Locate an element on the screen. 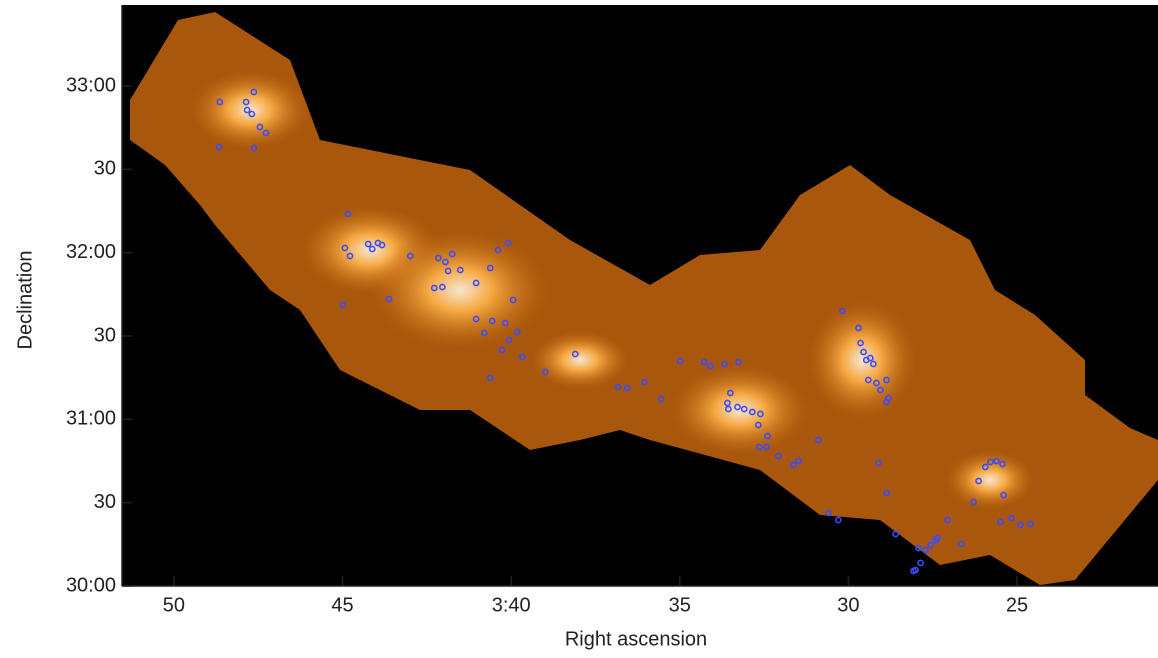 The width and height of the screenshot is (1158, 658). y-tick-label: 30:00 is located at coordinates (91, 585).